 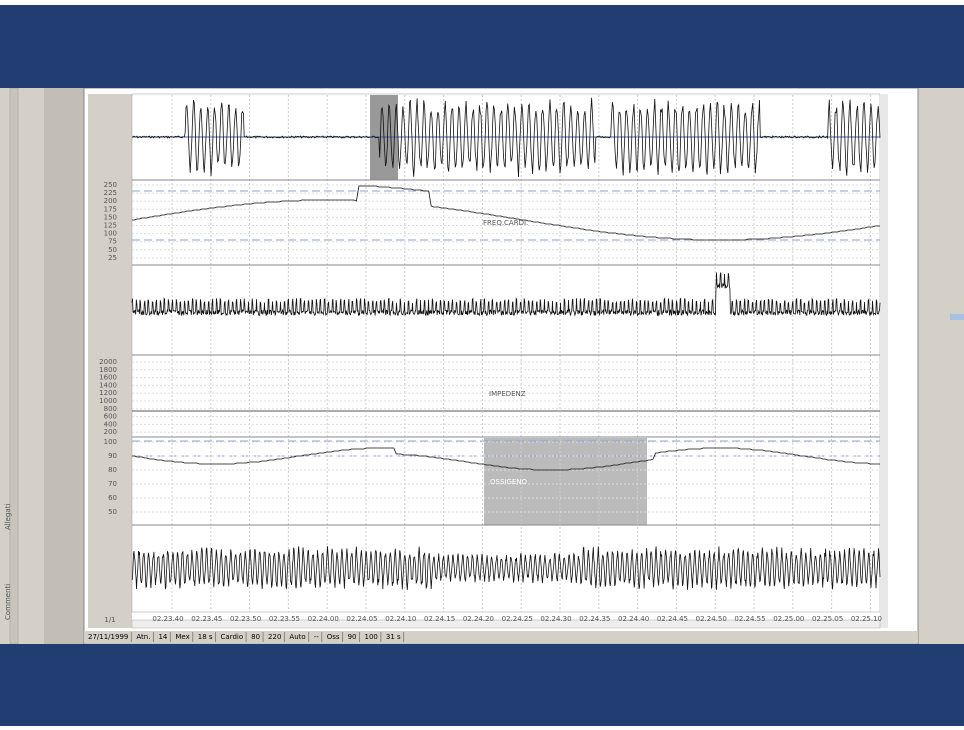 I want to click on x-tick-label: 02.25.00, so click(x=788, y=619).